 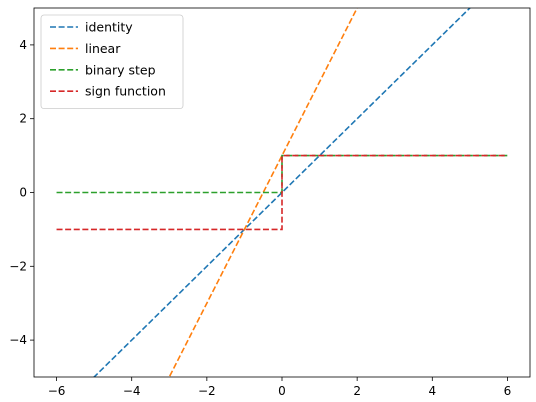 What do you see at coordinates (103, 48) in the screenshot?
I see `legend-label: linear` at bounding box center [103, 48].